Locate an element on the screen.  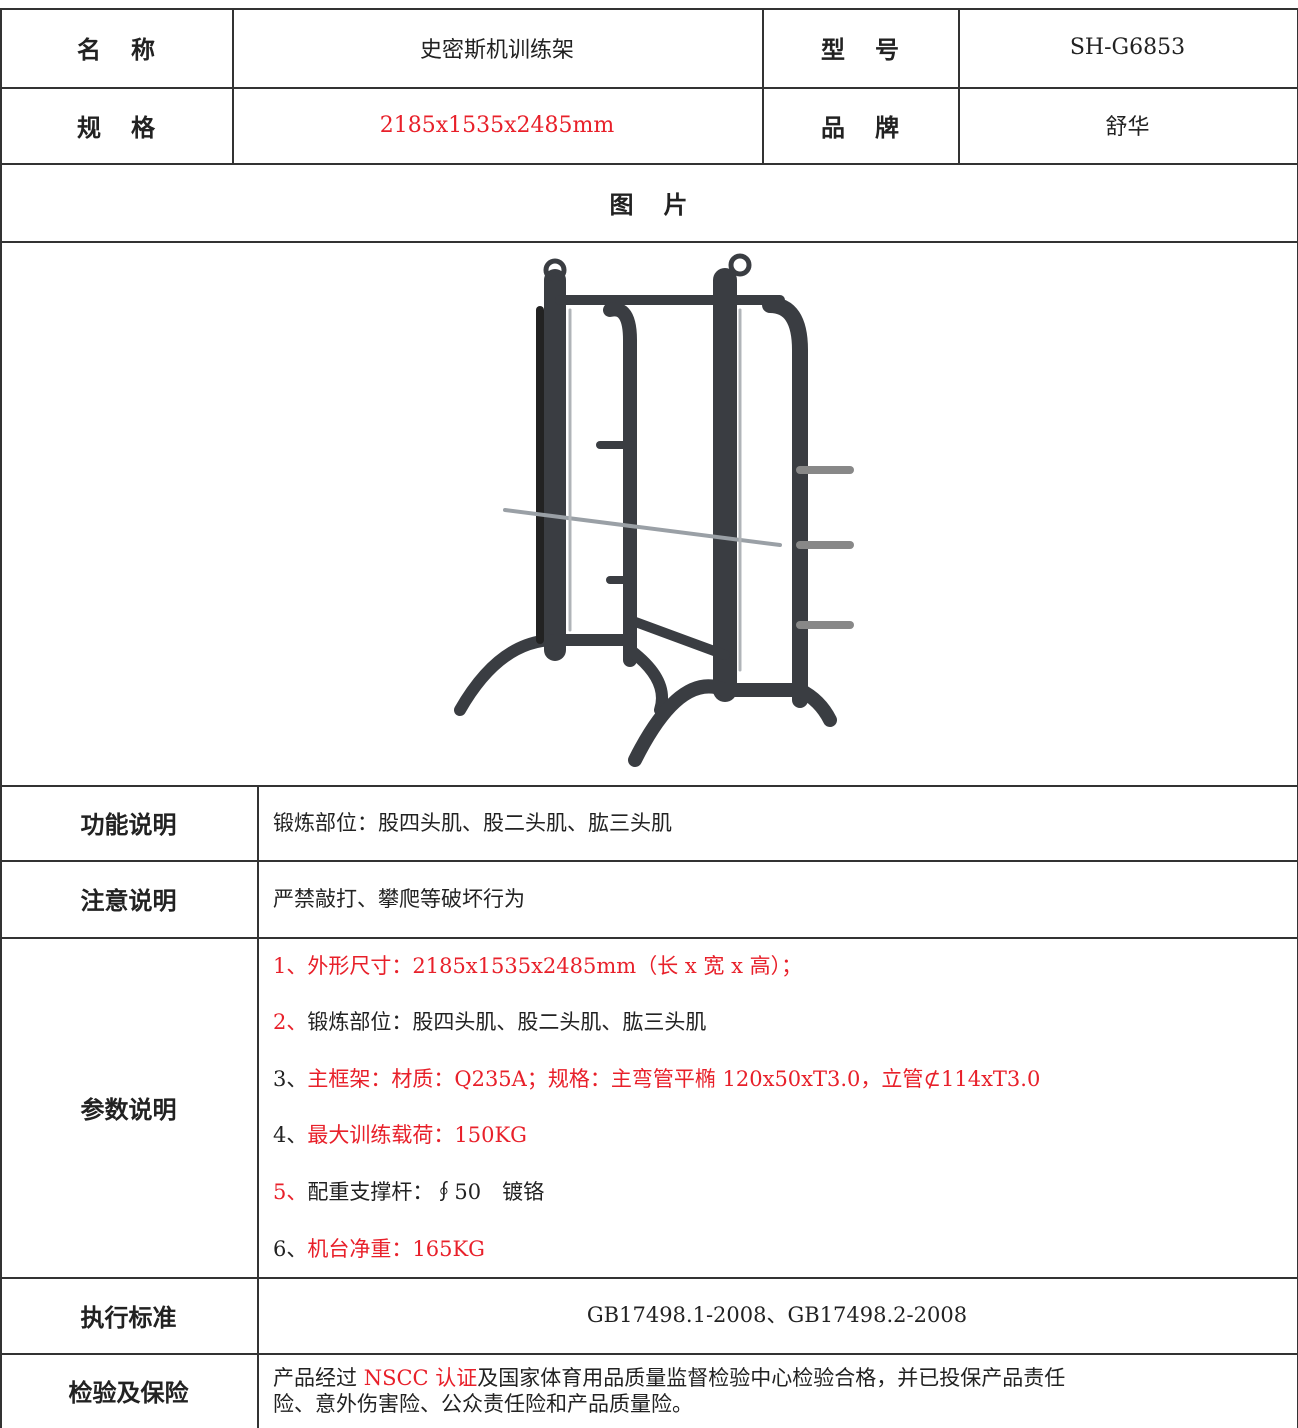
text-line: 险、意外伤害险、公众责任险和产品质量险。 is located at coordinates (483, 1404).